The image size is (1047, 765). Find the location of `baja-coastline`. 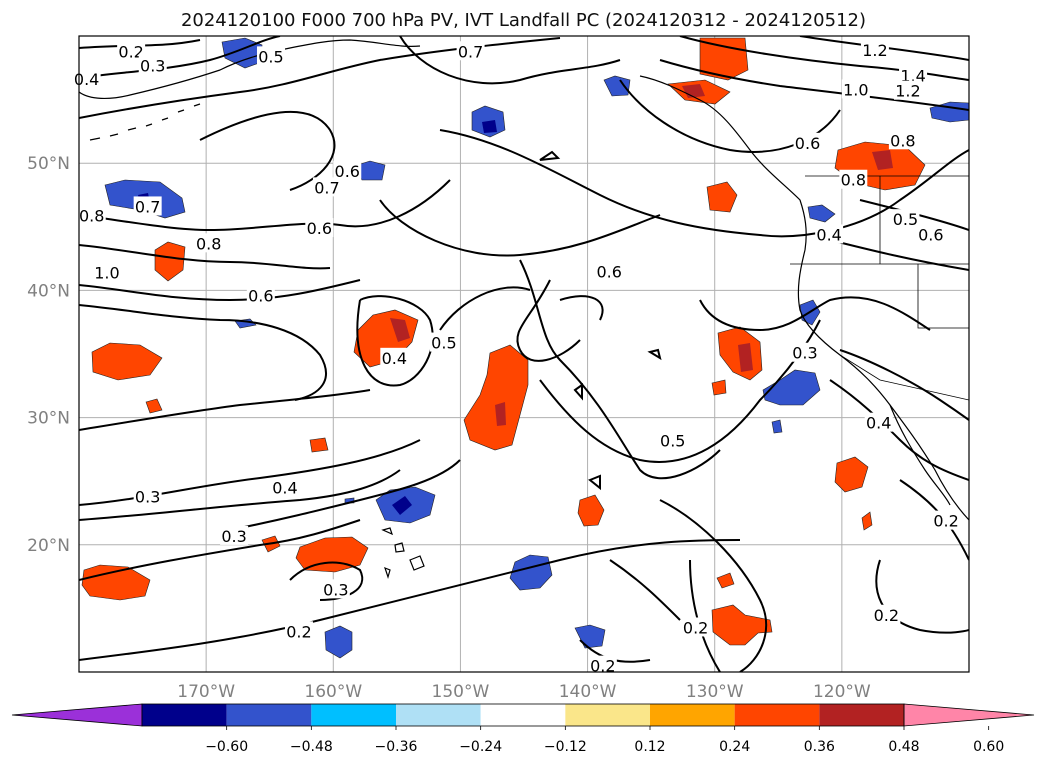

baja-coastline is located at coordinates (920, 455).